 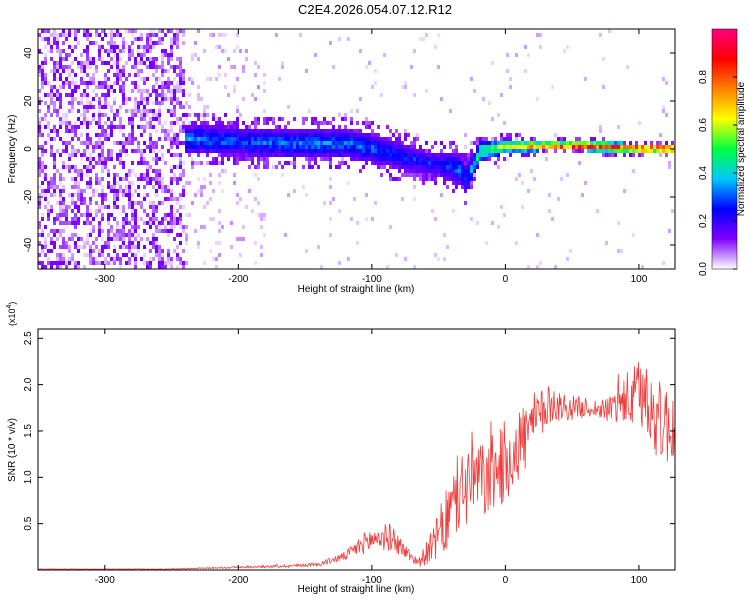 I want to click on colorbar-tick-label: 0.0, so click(x=703, y=269).